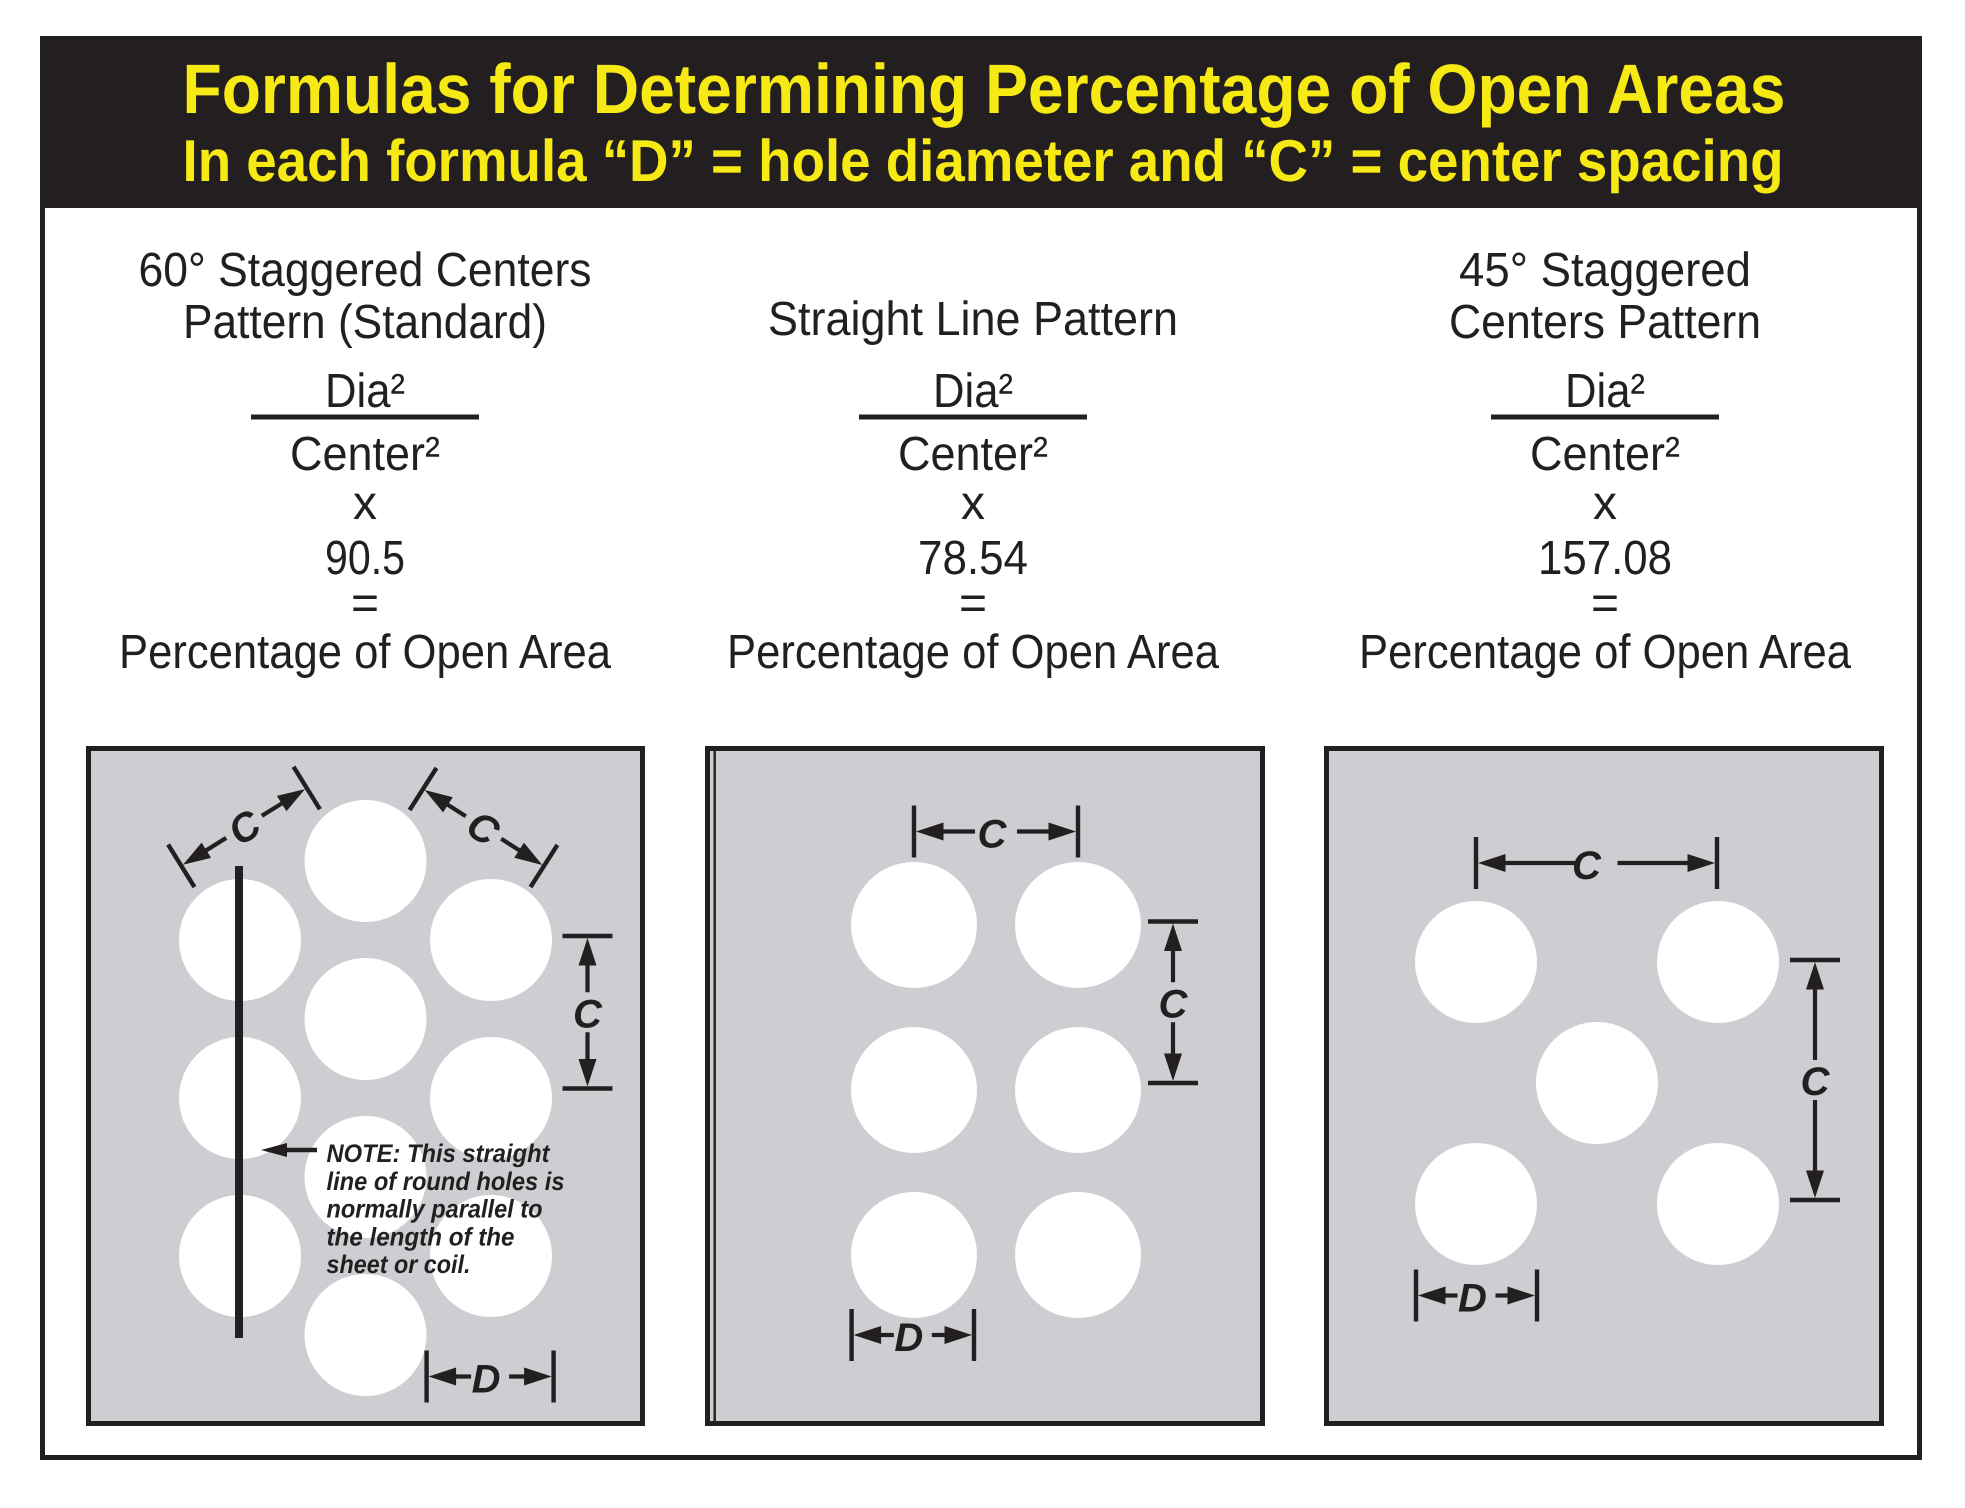  I want to click on svg-text: normally parallel to, so click(435, 1210).